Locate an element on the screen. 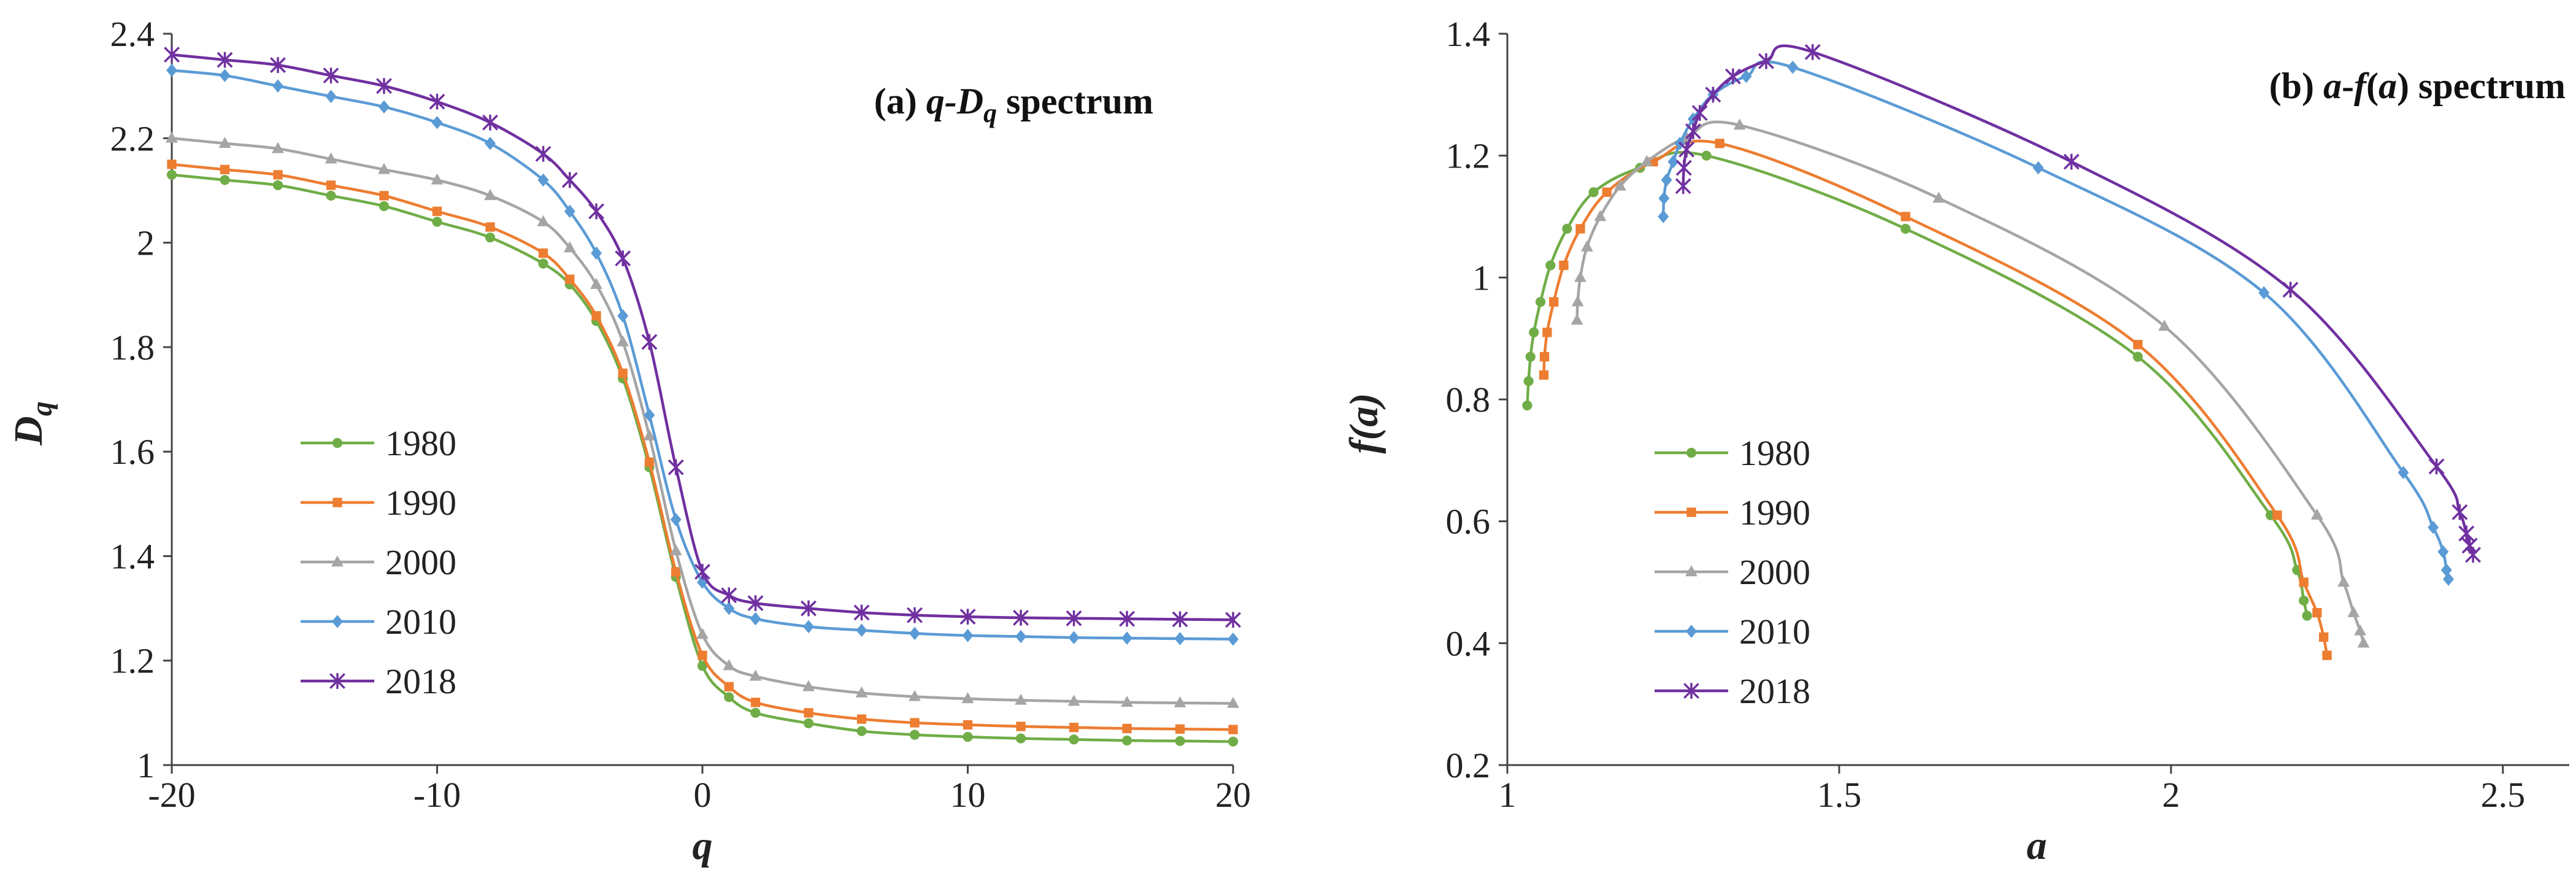  panel-a-legend-item-1990: 1990 is located at coordinates (378, 503).